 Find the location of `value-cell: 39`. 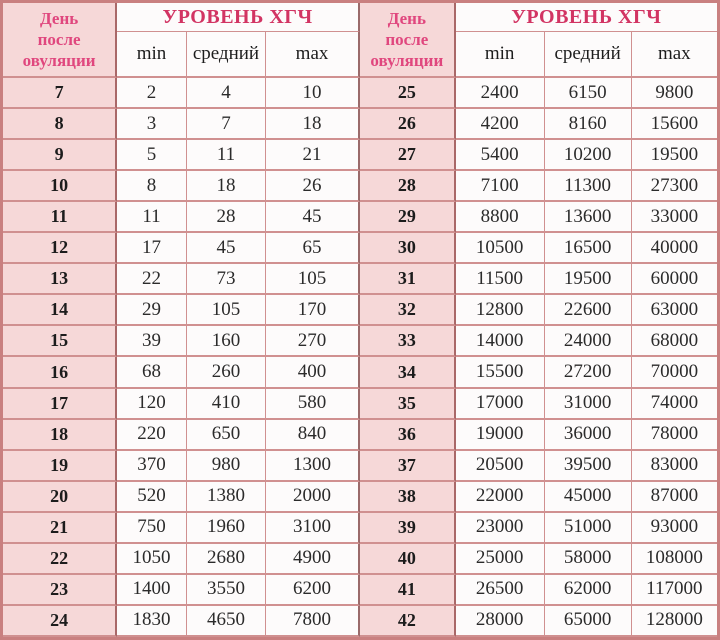

value-cell: 39 is located at coordinates (152, 342).